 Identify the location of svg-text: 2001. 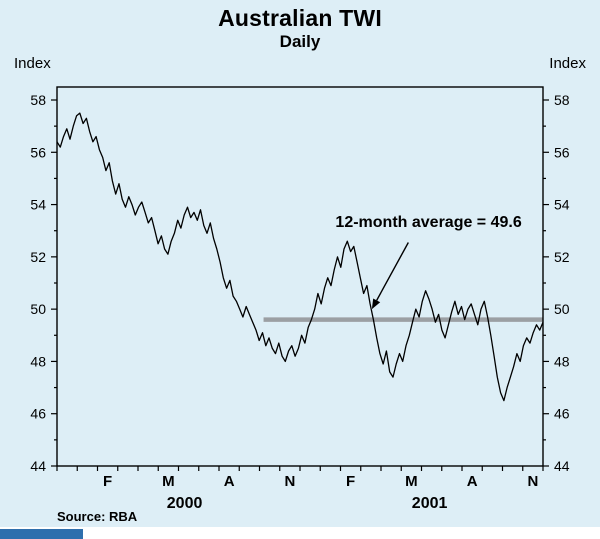
(430, 503).